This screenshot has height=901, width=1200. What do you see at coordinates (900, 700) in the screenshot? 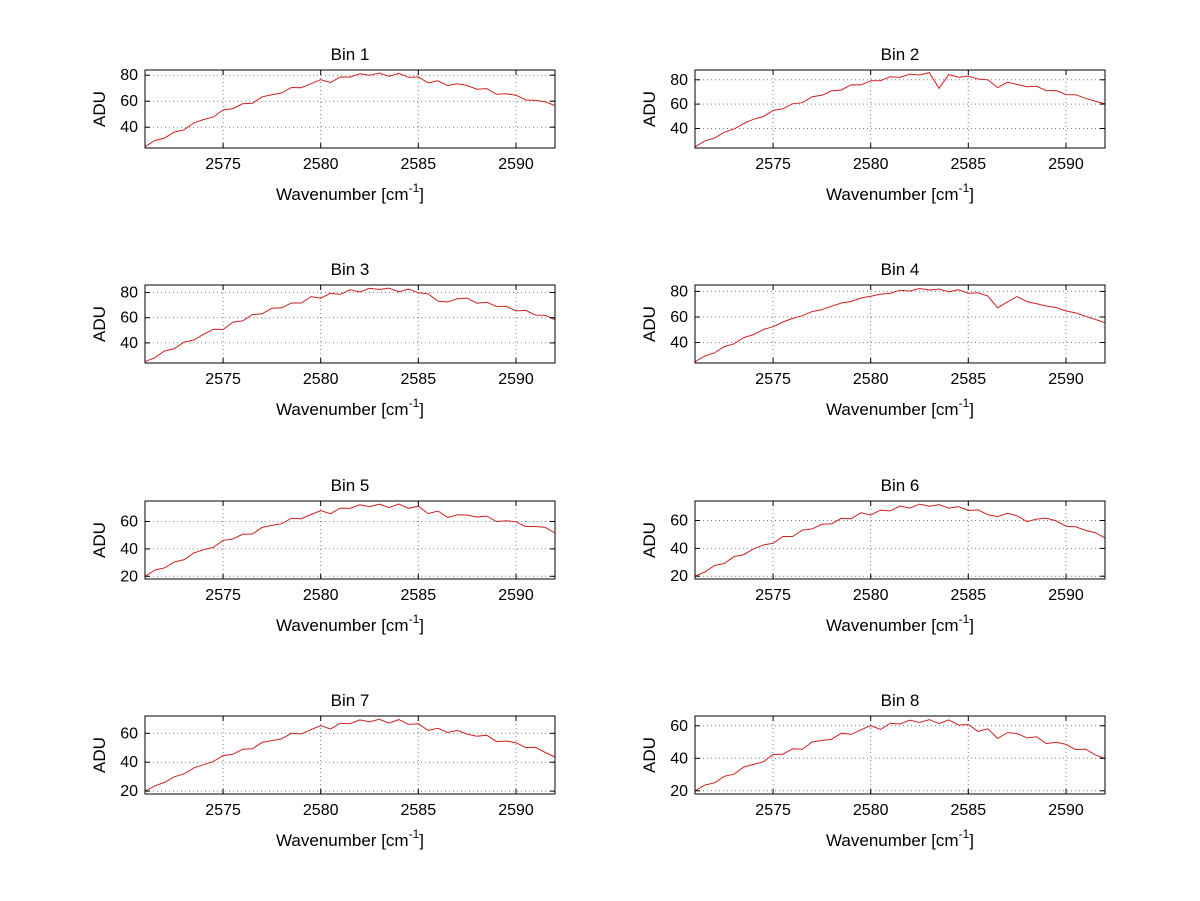
I see `plot-title: Bin 8` at bounding box center [900, 700].